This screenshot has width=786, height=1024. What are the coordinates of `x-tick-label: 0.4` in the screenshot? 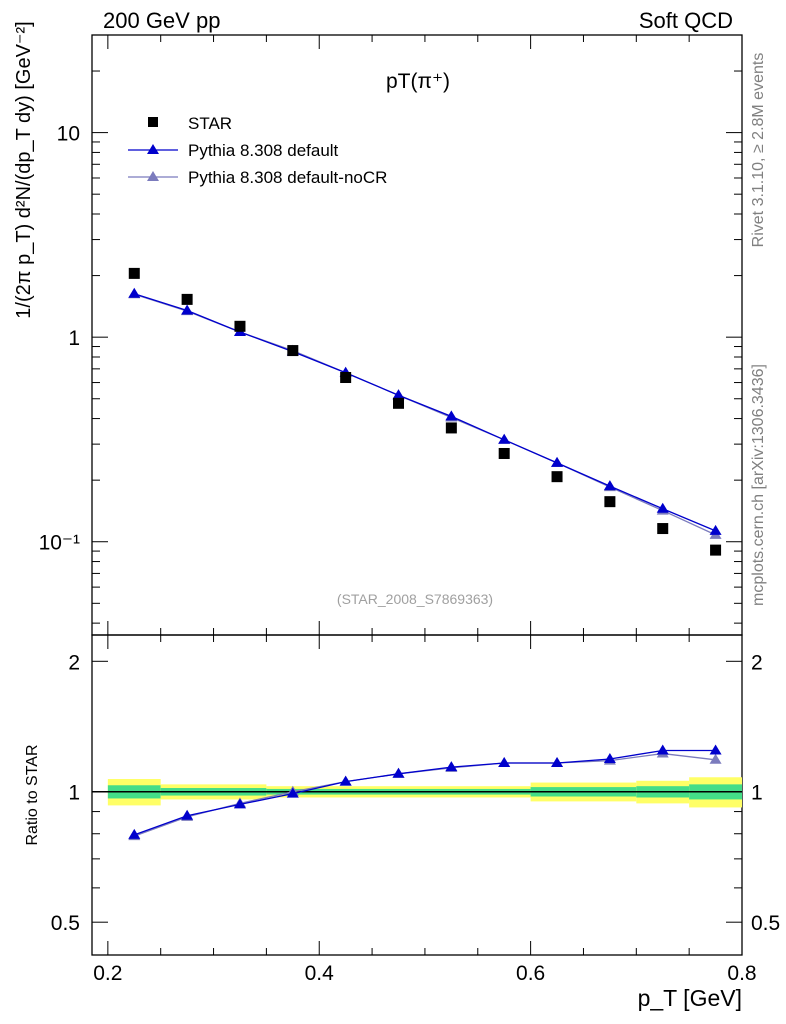 It's located at (320, 973).